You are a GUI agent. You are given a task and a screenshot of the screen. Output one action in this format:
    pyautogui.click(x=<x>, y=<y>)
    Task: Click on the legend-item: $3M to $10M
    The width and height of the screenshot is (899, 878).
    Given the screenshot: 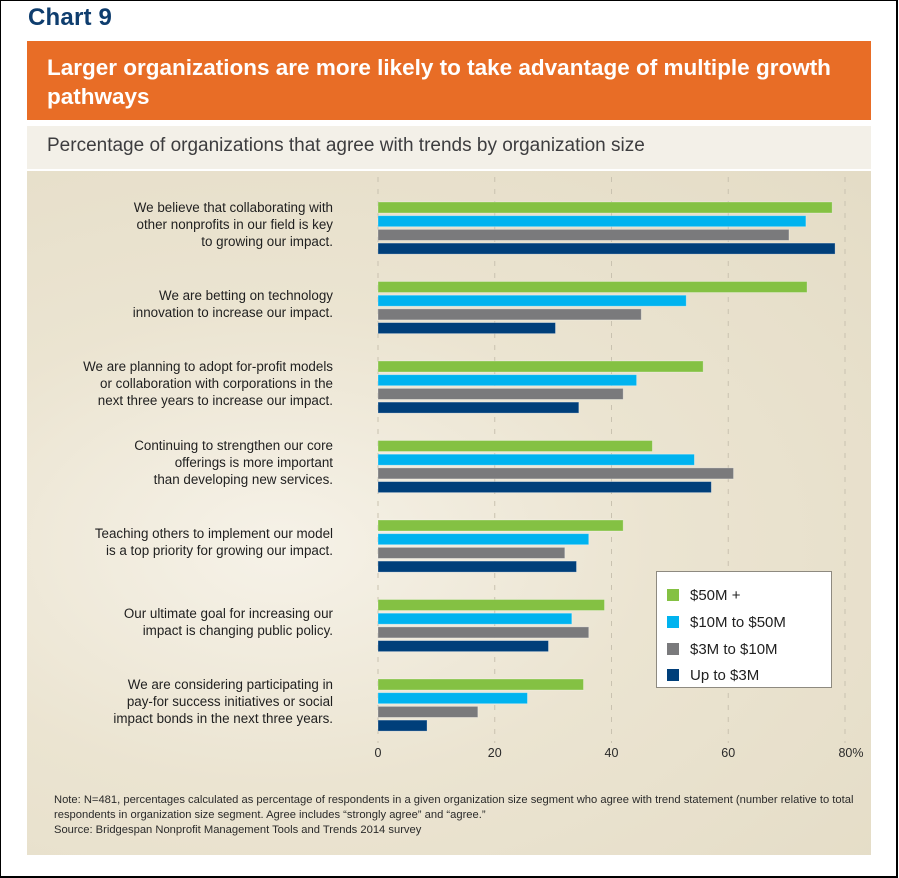 What is the action you would take?
    pyautogui.click(x=722, y=649)
    